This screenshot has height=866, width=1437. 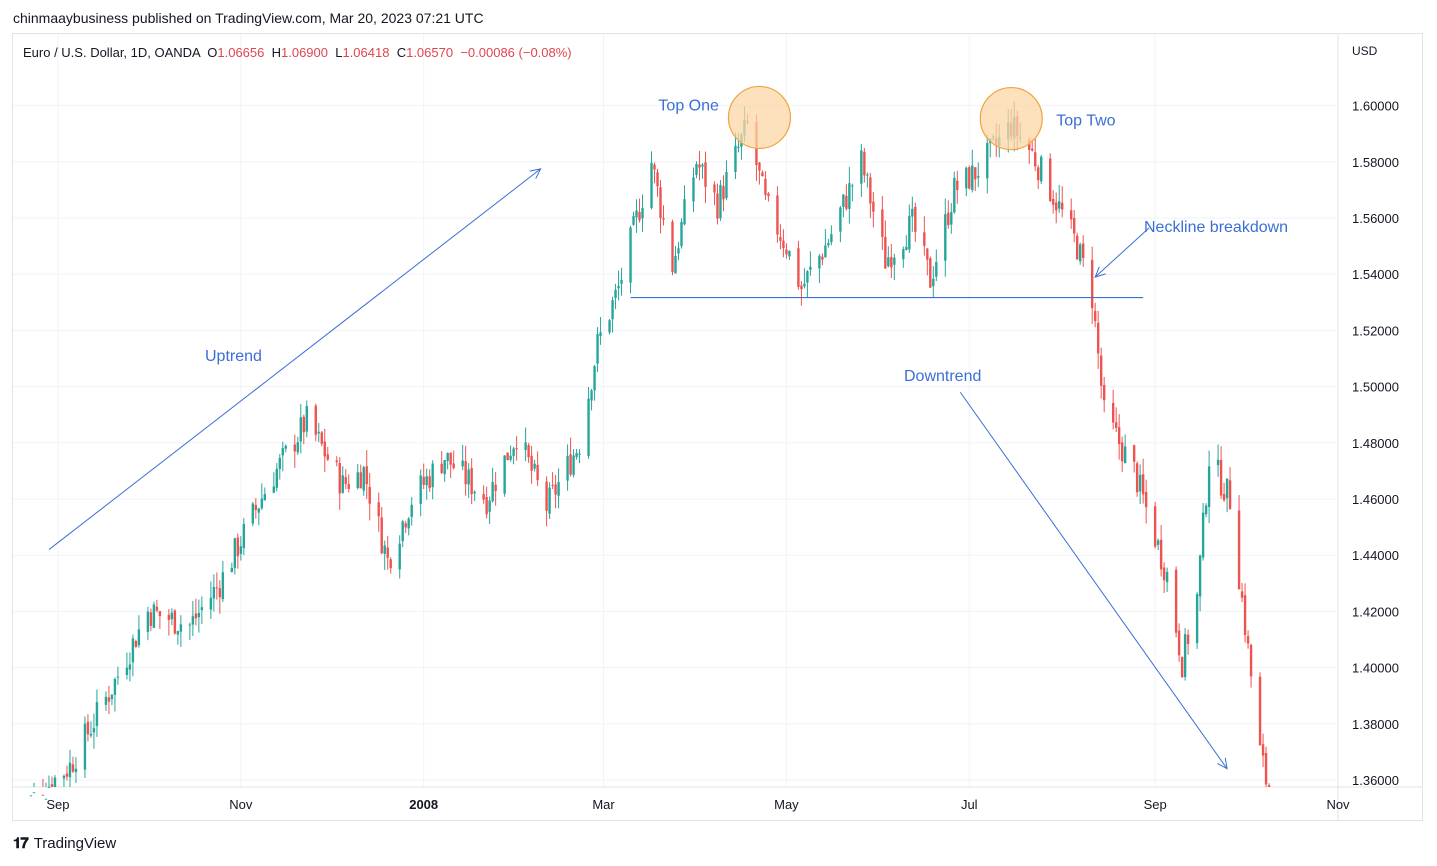 I want to click on uptrend-label: Uptrend, so click(x=233, y=356).